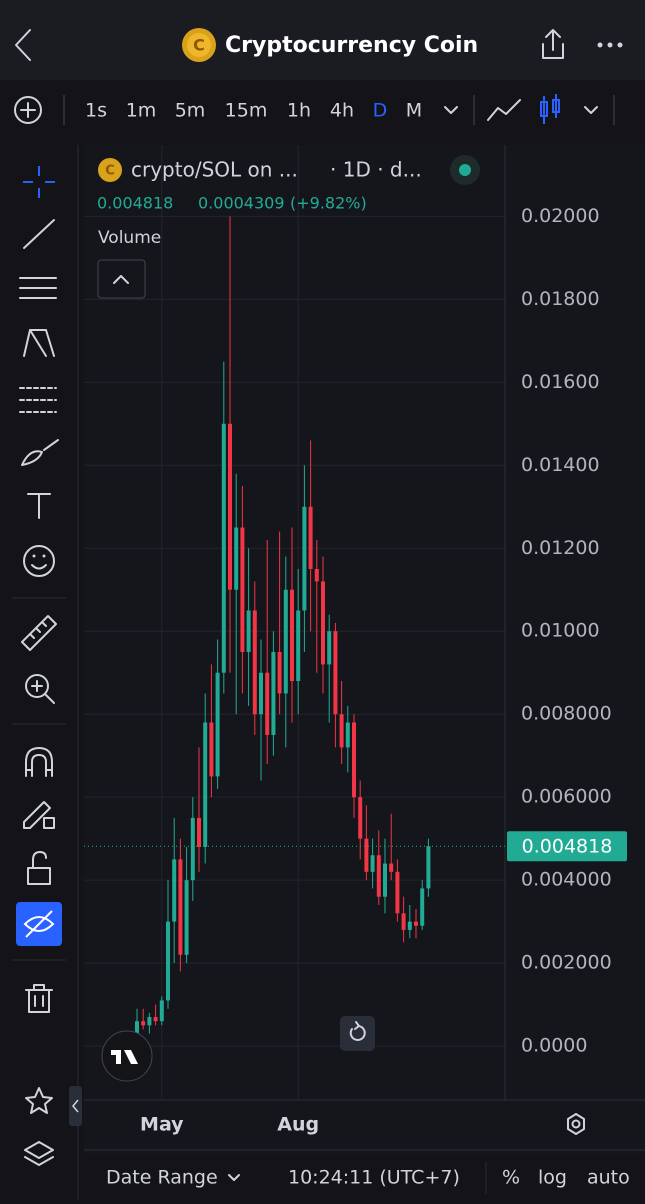  Describe the element at coordinates (38, 400) in the screenshot. I see `projection-tool` at that location.